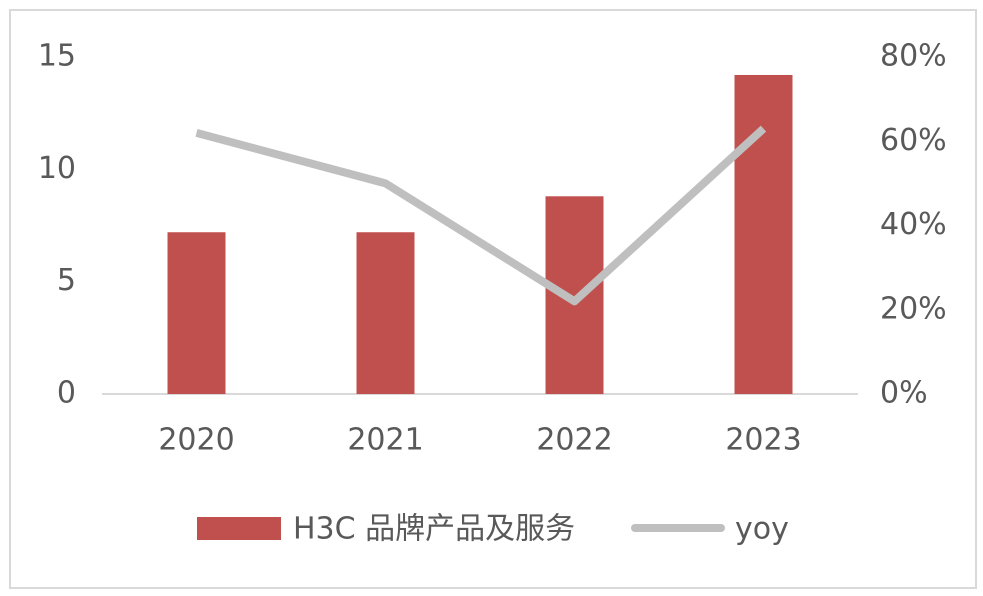 This screenshot has height=596, width=983. Describe the element at coordinates (66, 393) in the screenshot. I see `y-tick-label: 0` at that location.